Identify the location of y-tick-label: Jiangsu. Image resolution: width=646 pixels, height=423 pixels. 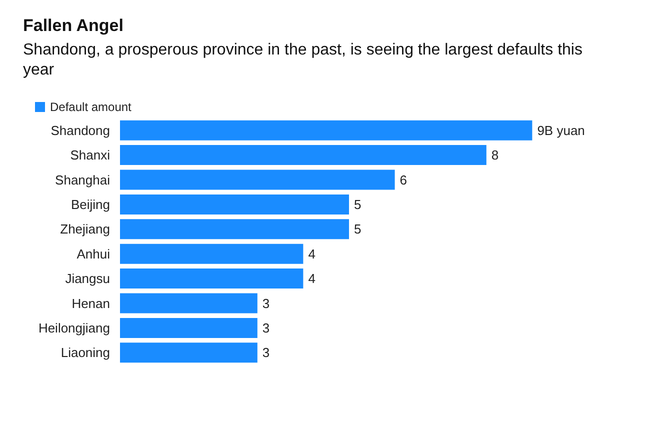
(87, 278).